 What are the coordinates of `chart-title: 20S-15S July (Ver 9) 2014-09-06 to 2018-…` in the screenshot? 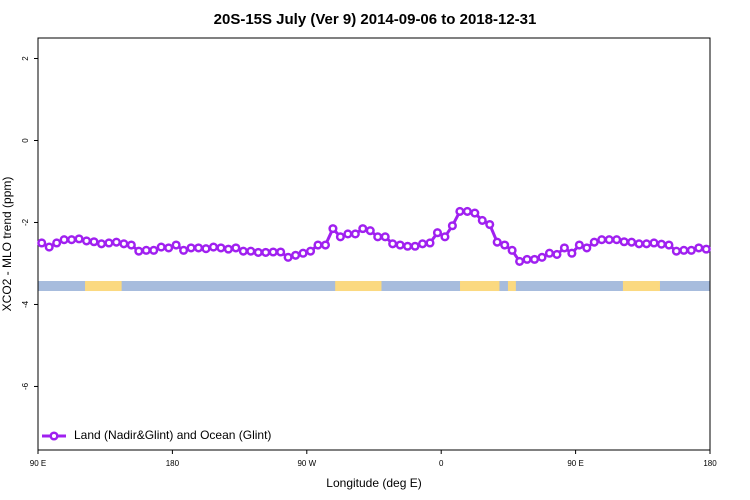 It's located at (375, 19).